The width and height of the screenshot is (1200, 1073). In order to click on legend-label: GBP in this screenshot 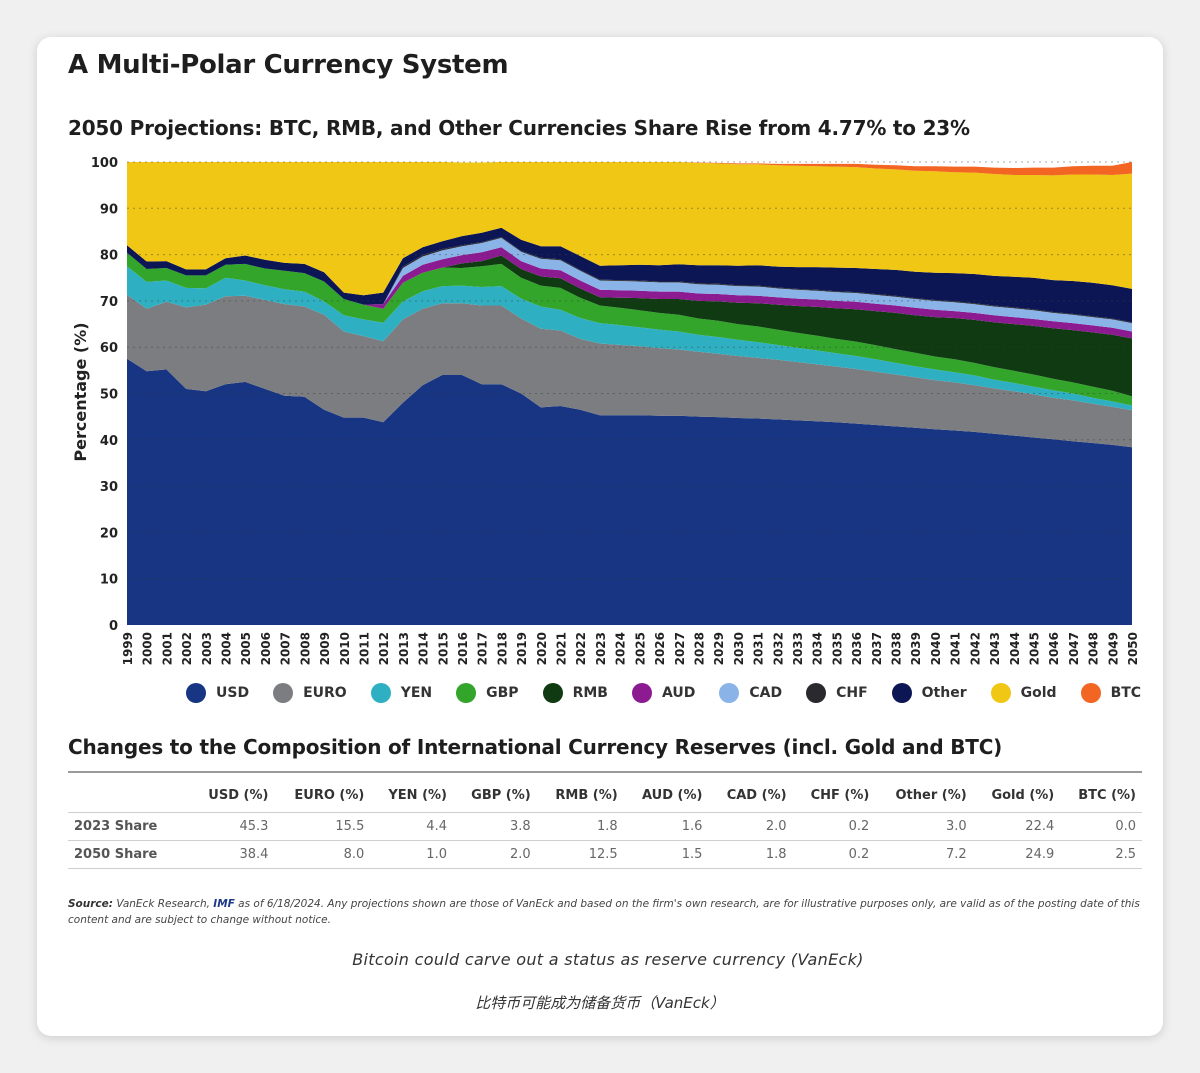, I will do `click(502, 693)`.